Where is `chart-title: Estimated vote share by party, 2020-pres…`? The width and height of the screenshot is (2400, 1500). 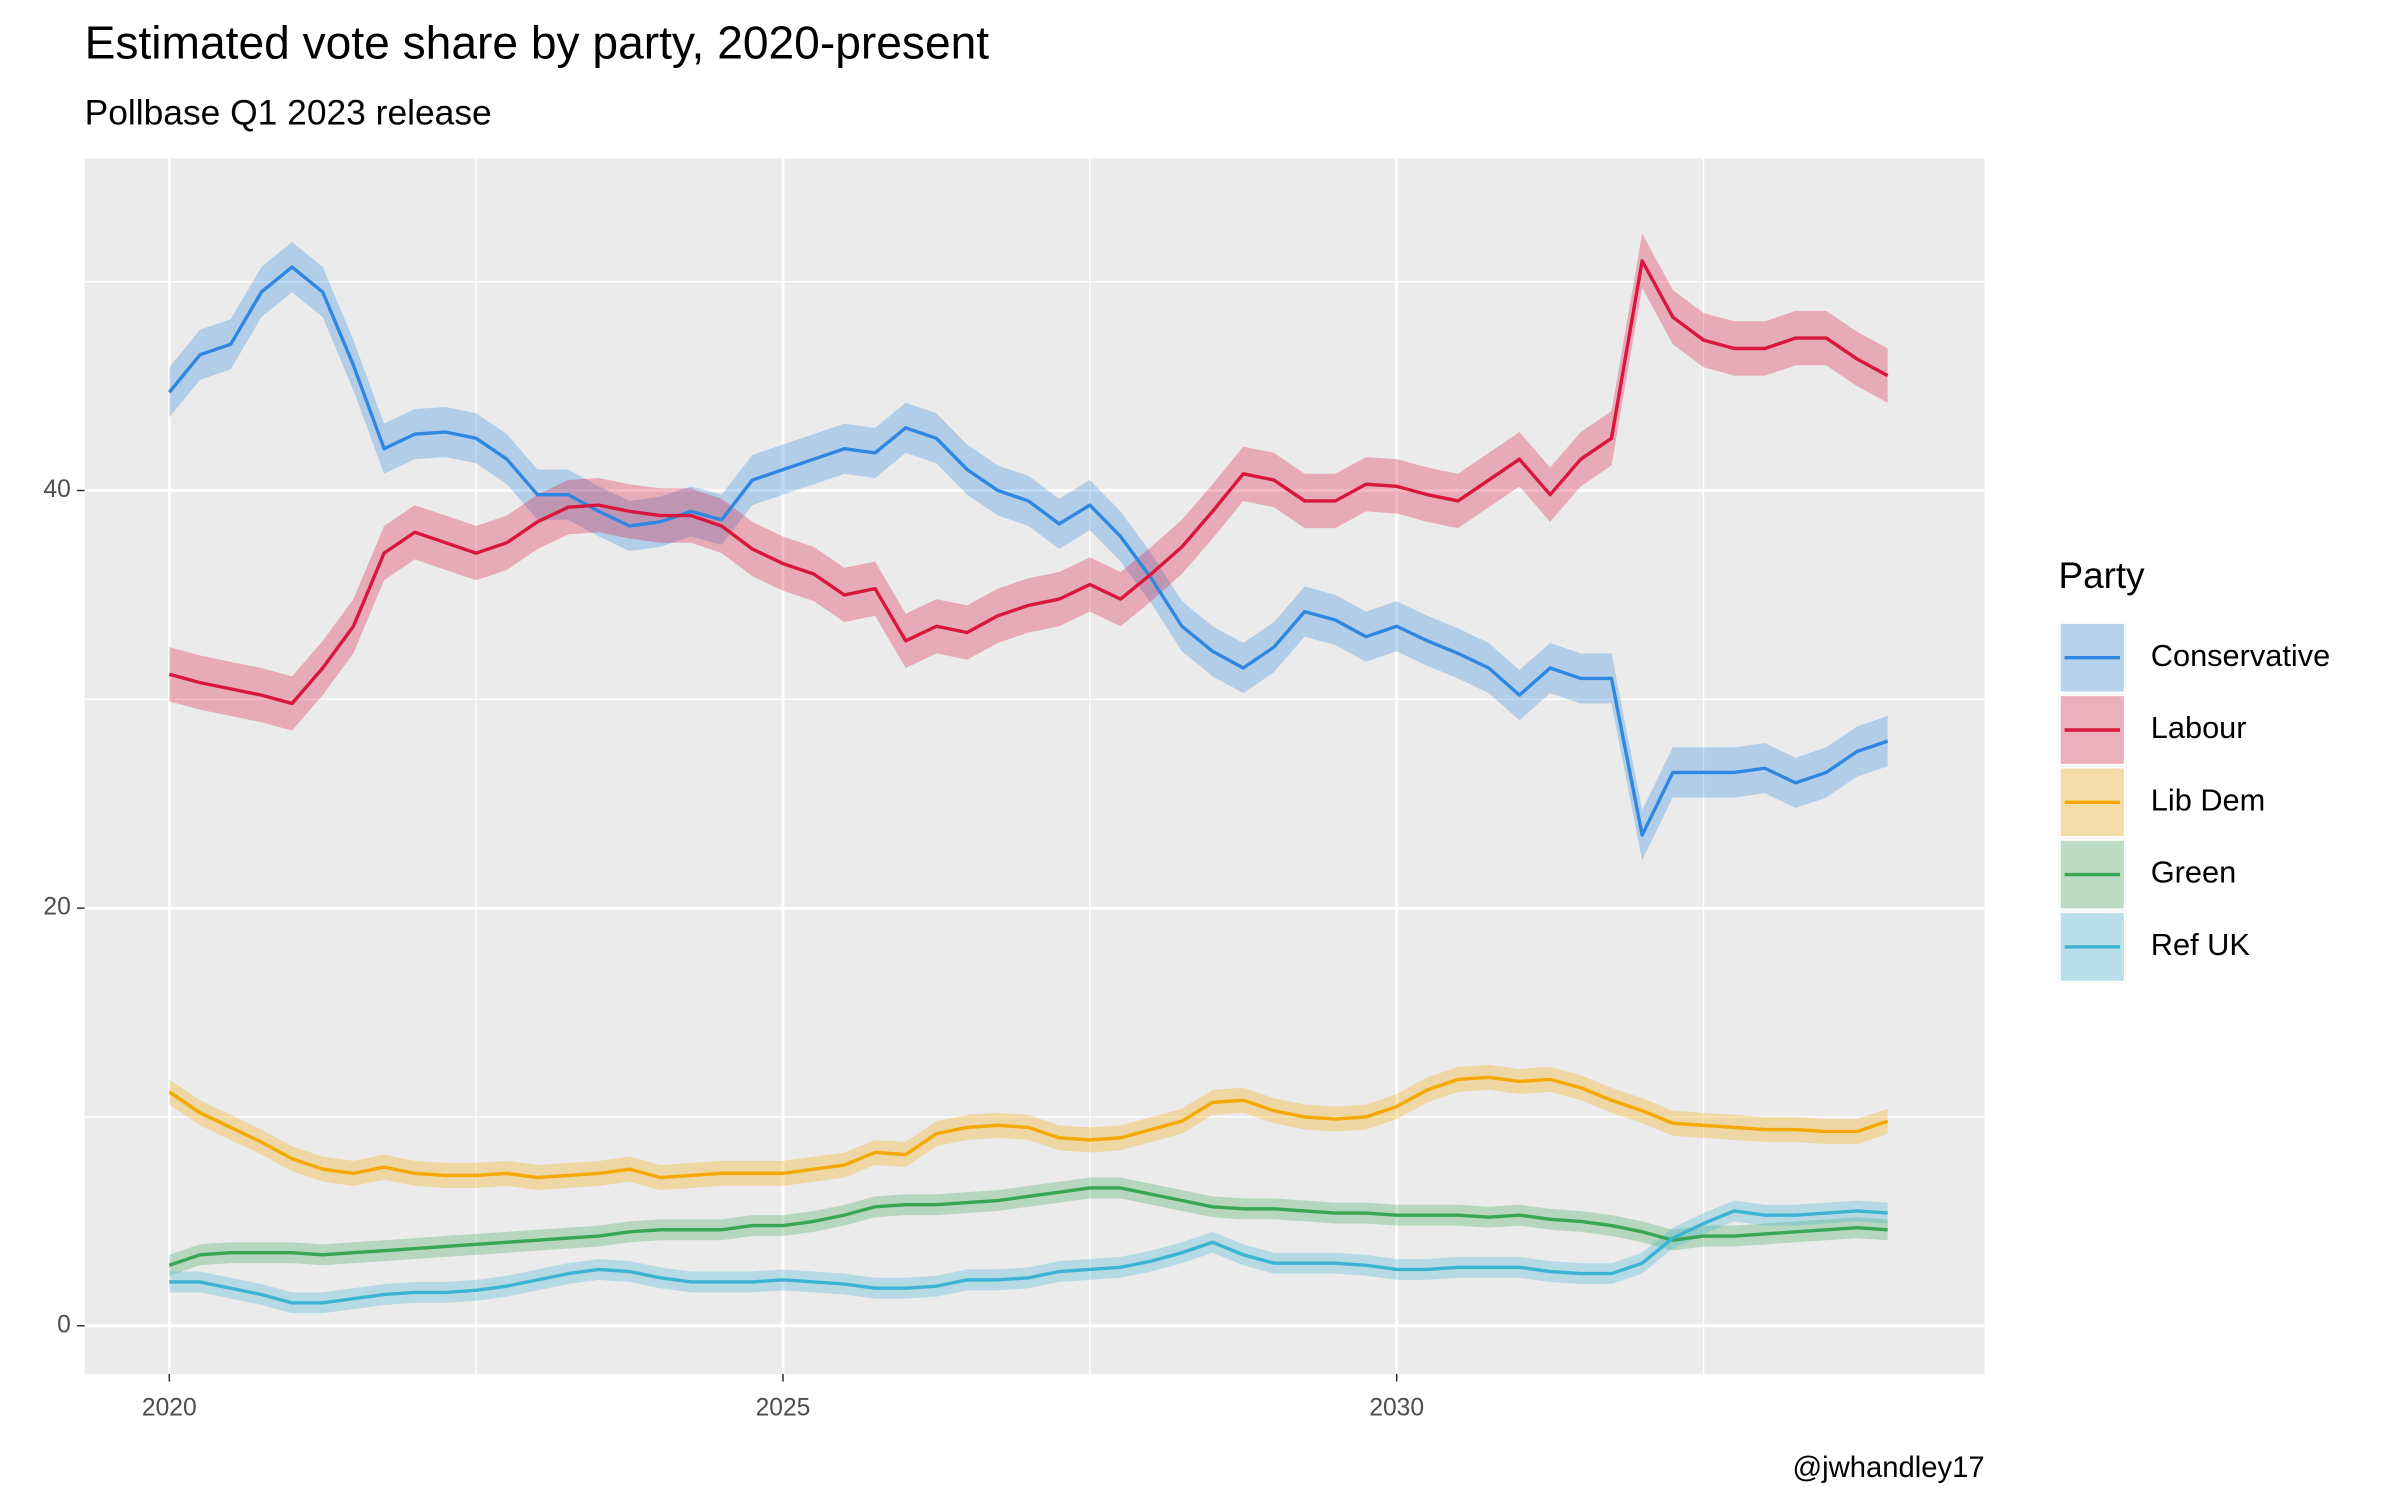 chart-title: Estimated vote share by party, 2020-pres… is located at coordinates (537, 42).